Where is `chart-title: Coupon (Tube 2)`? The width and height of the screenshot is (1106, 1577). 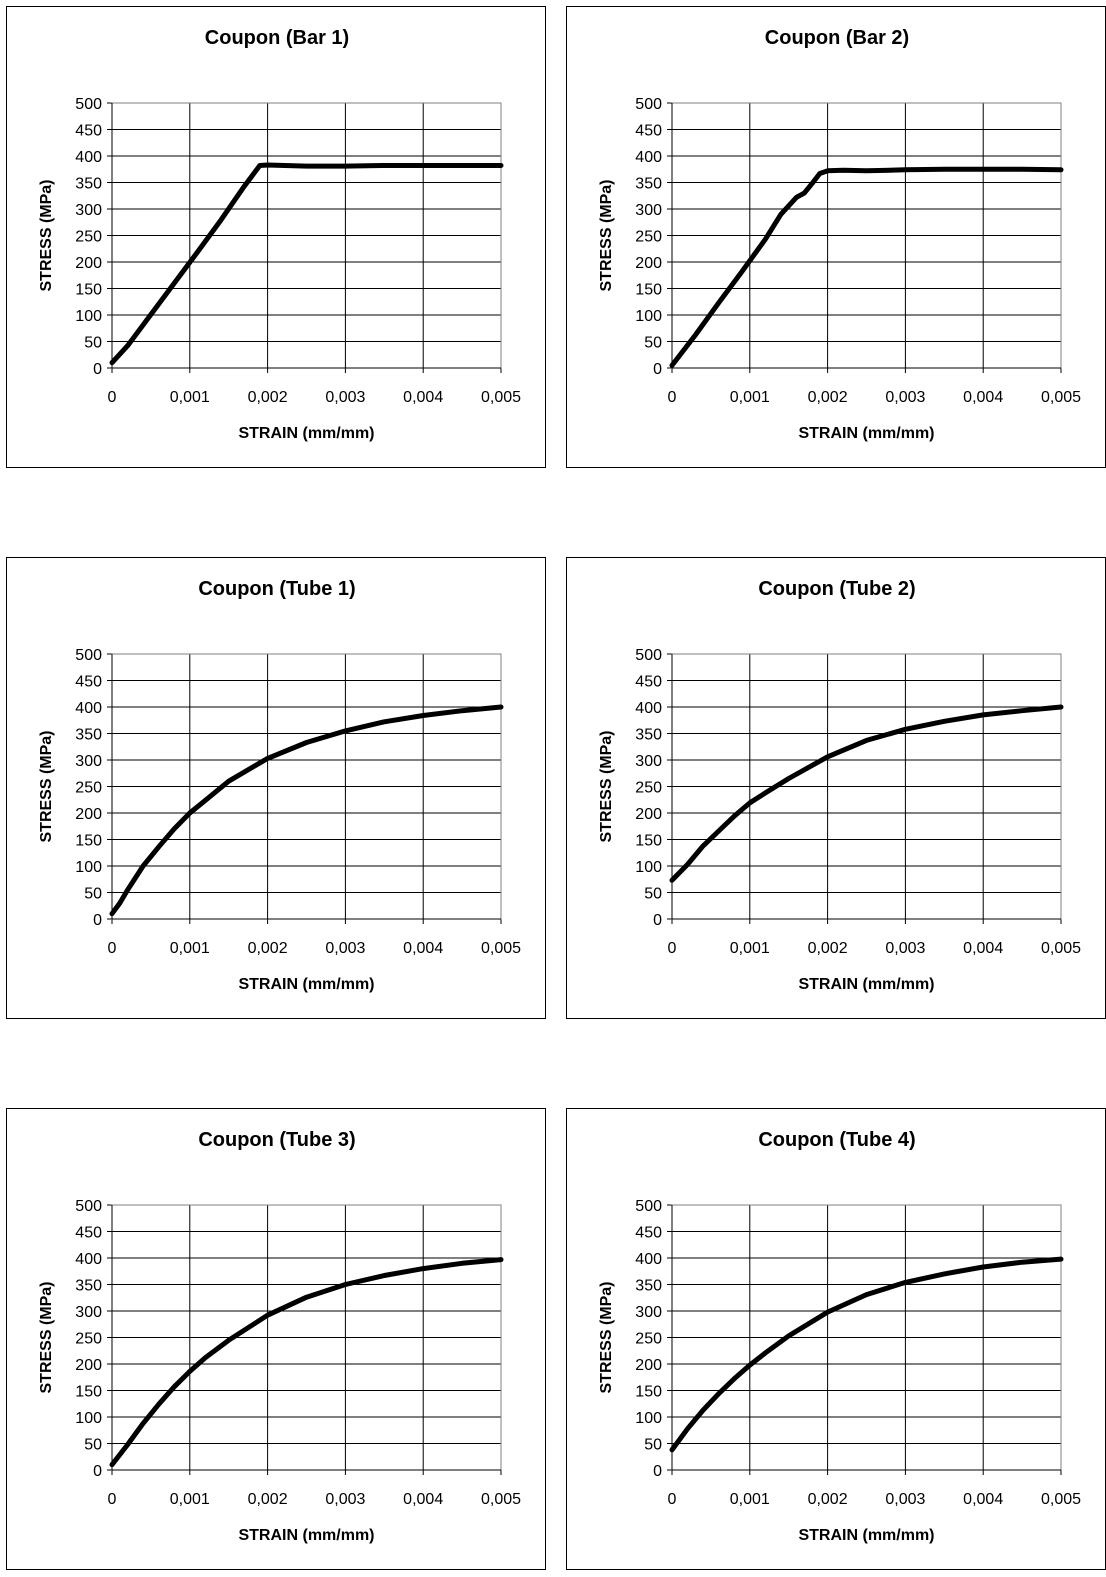 chart-title: Coupon (Tube 2) is located at coordinates (836, 589).